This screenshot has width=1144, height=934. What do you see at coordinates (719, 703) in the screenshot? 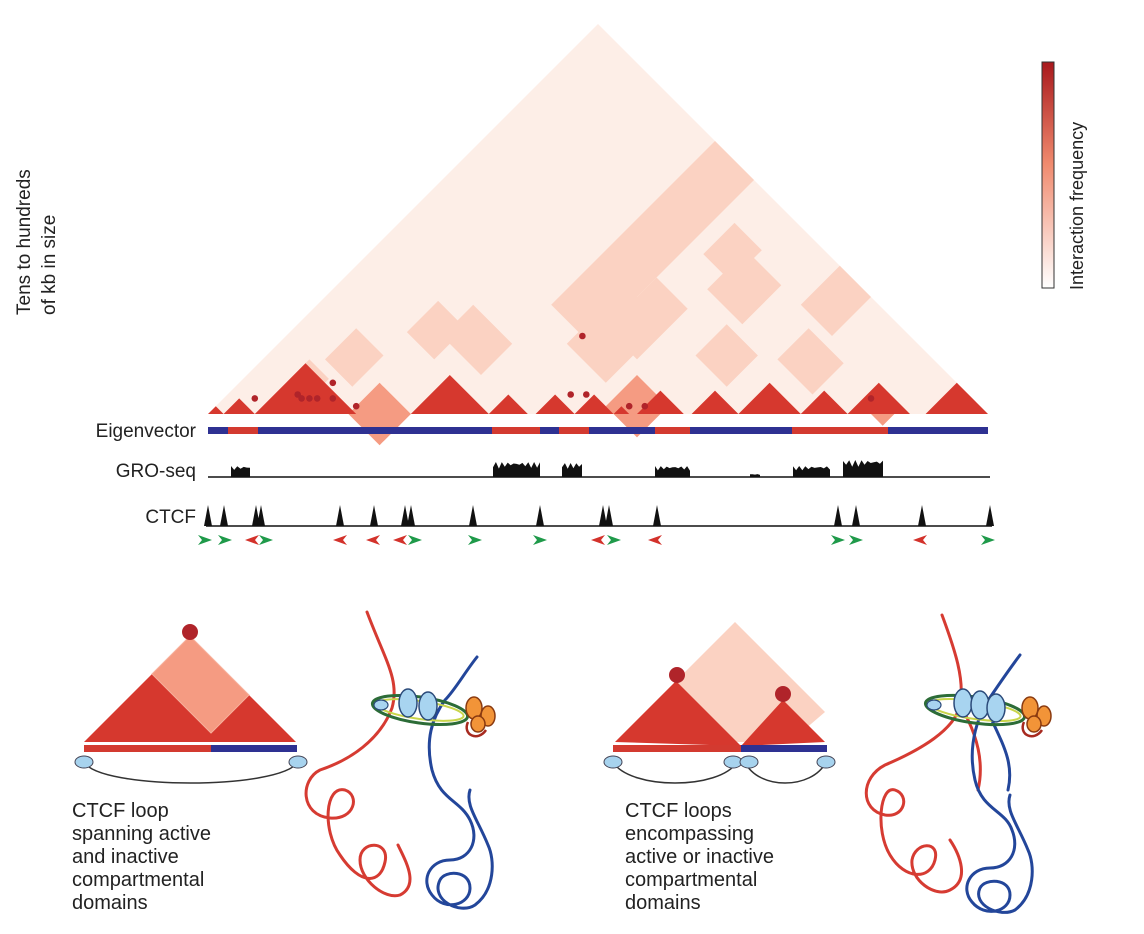
I see `right-schematic-map` at bounding box center [719, 703].